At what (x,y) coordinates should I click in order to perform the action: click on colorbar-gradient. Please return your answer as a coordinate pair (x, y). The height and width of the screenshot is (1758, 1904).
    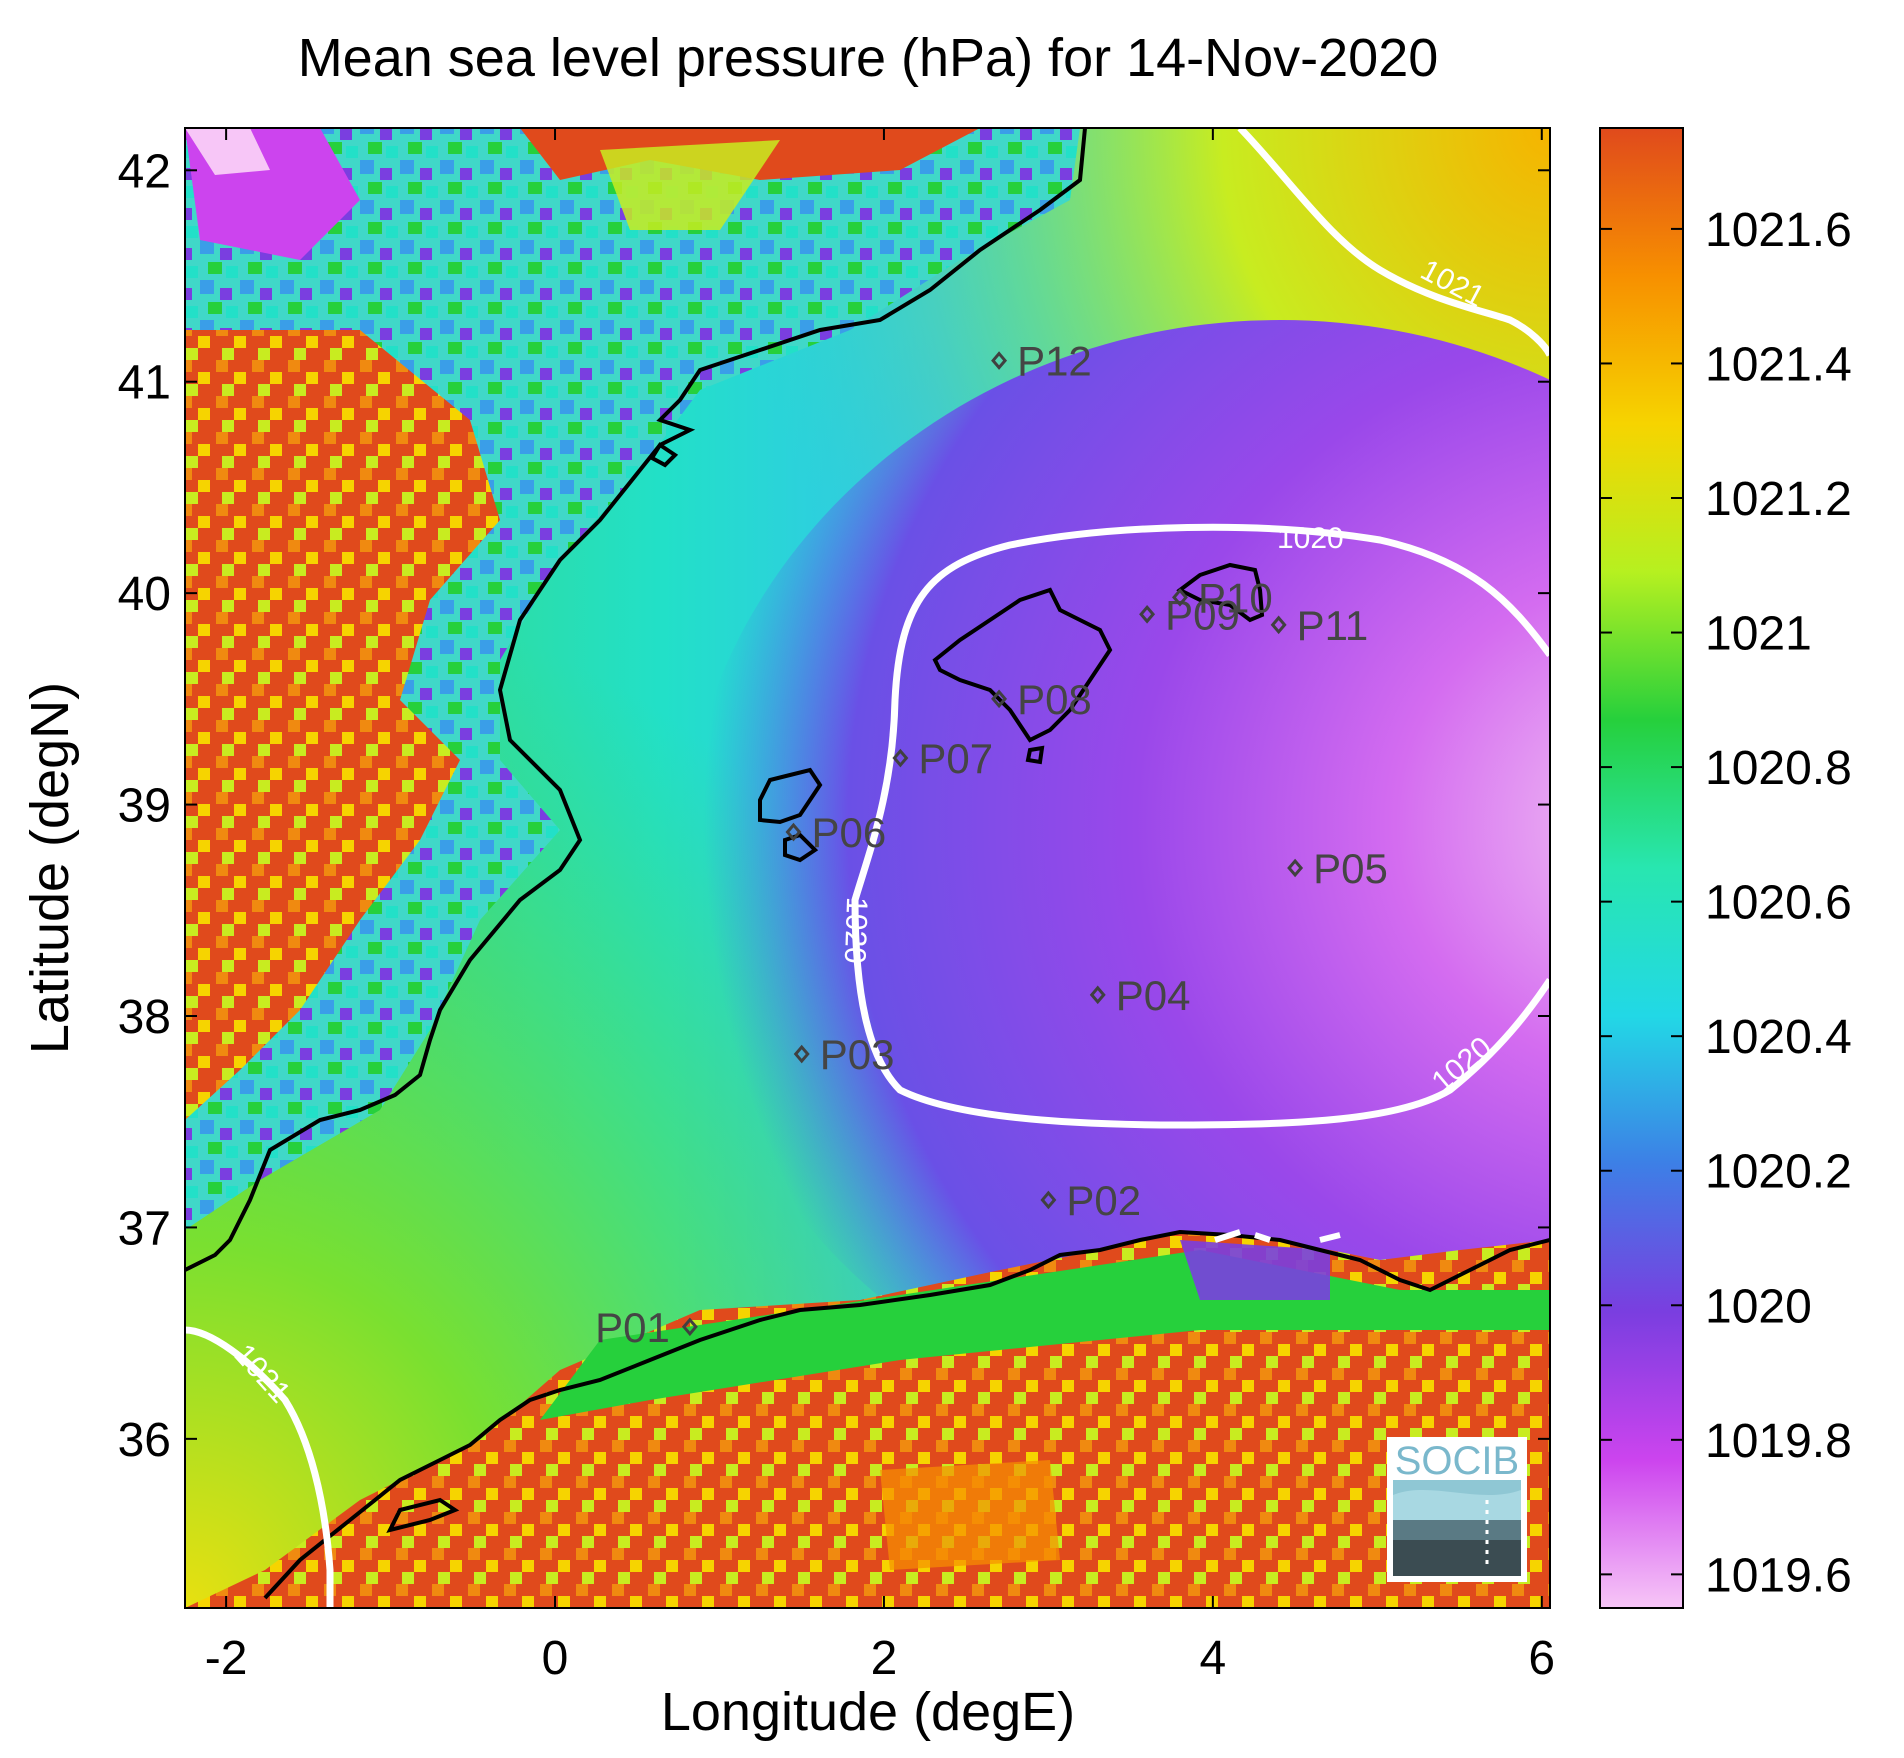
    Looking at the image, I should click on (1641, 868).